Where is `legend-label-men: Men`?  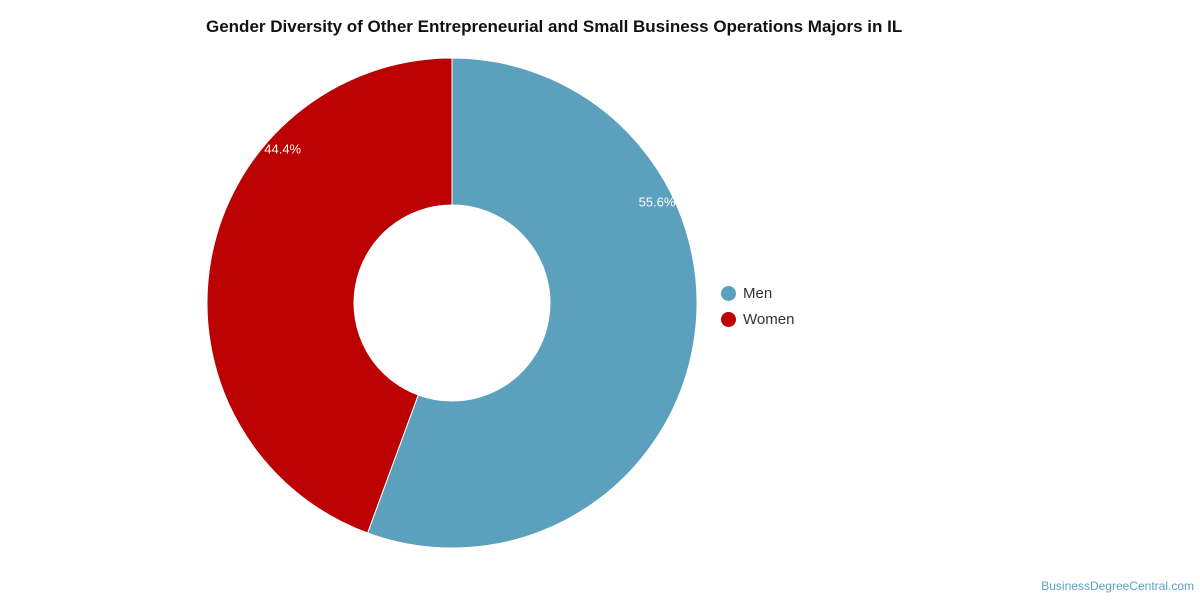
legend-label-men: Men is located at coordinates (758, 293).